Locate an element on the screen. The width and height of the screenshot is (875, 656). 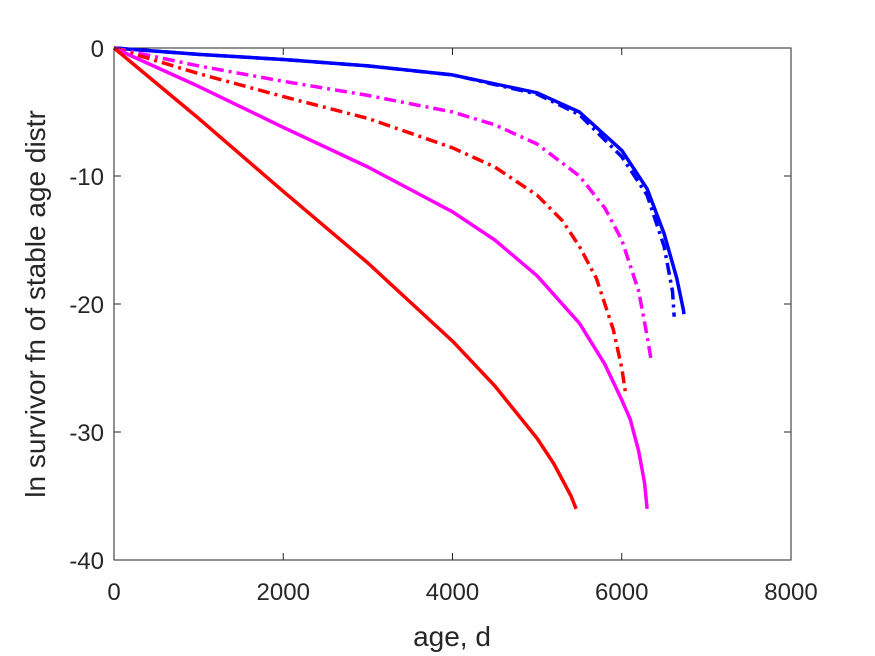
x-tick-label: 0 is located at coordinates (113, 592).